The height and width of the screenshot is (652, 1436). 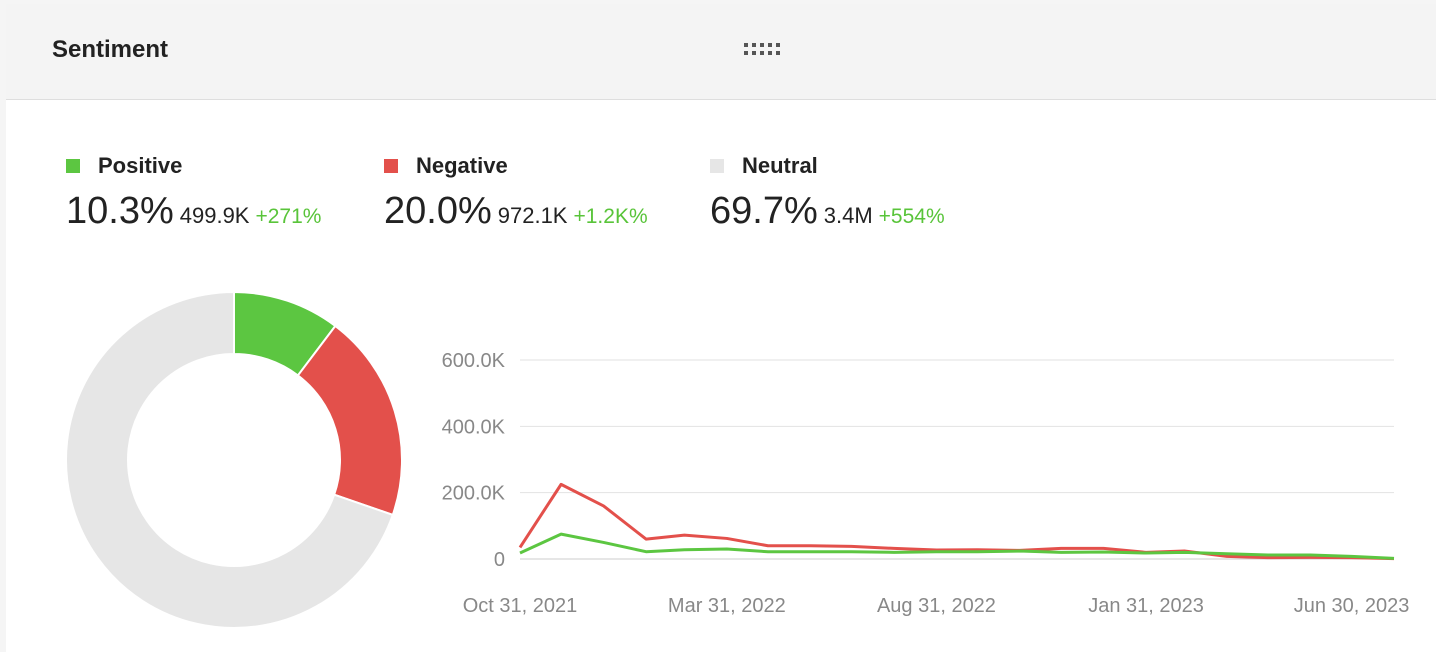 I want to click on y-tick-label: 200.0K, so click(x=474, y=494).